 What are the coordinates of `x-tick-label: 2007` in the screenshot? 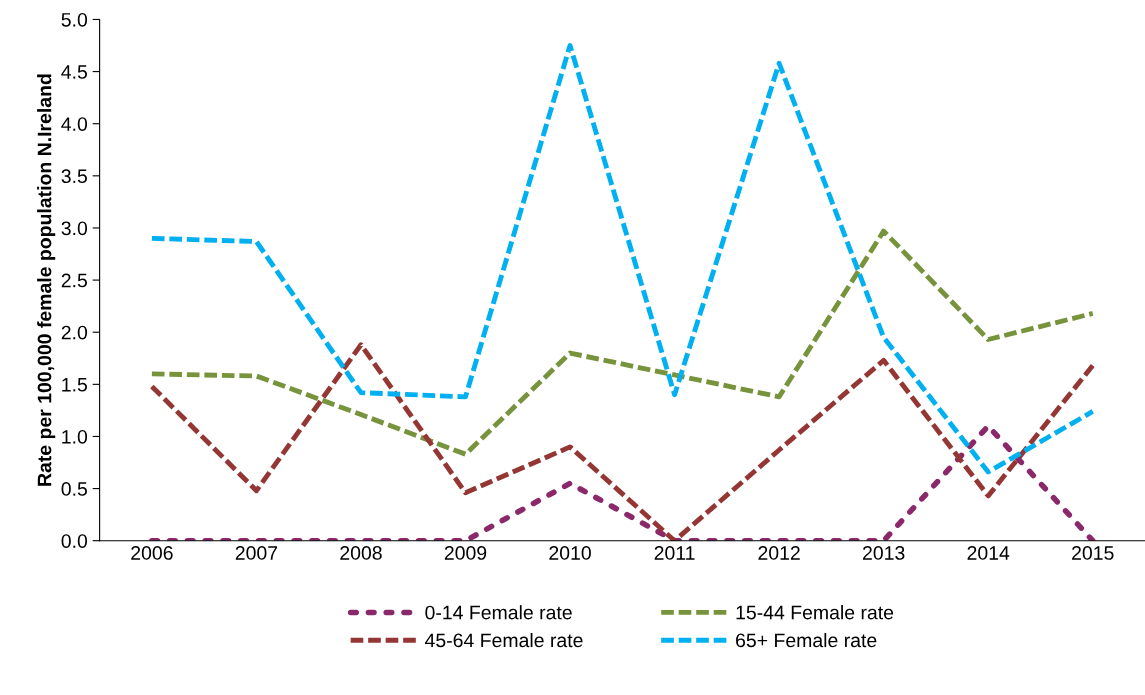 It's located at (256, 553).